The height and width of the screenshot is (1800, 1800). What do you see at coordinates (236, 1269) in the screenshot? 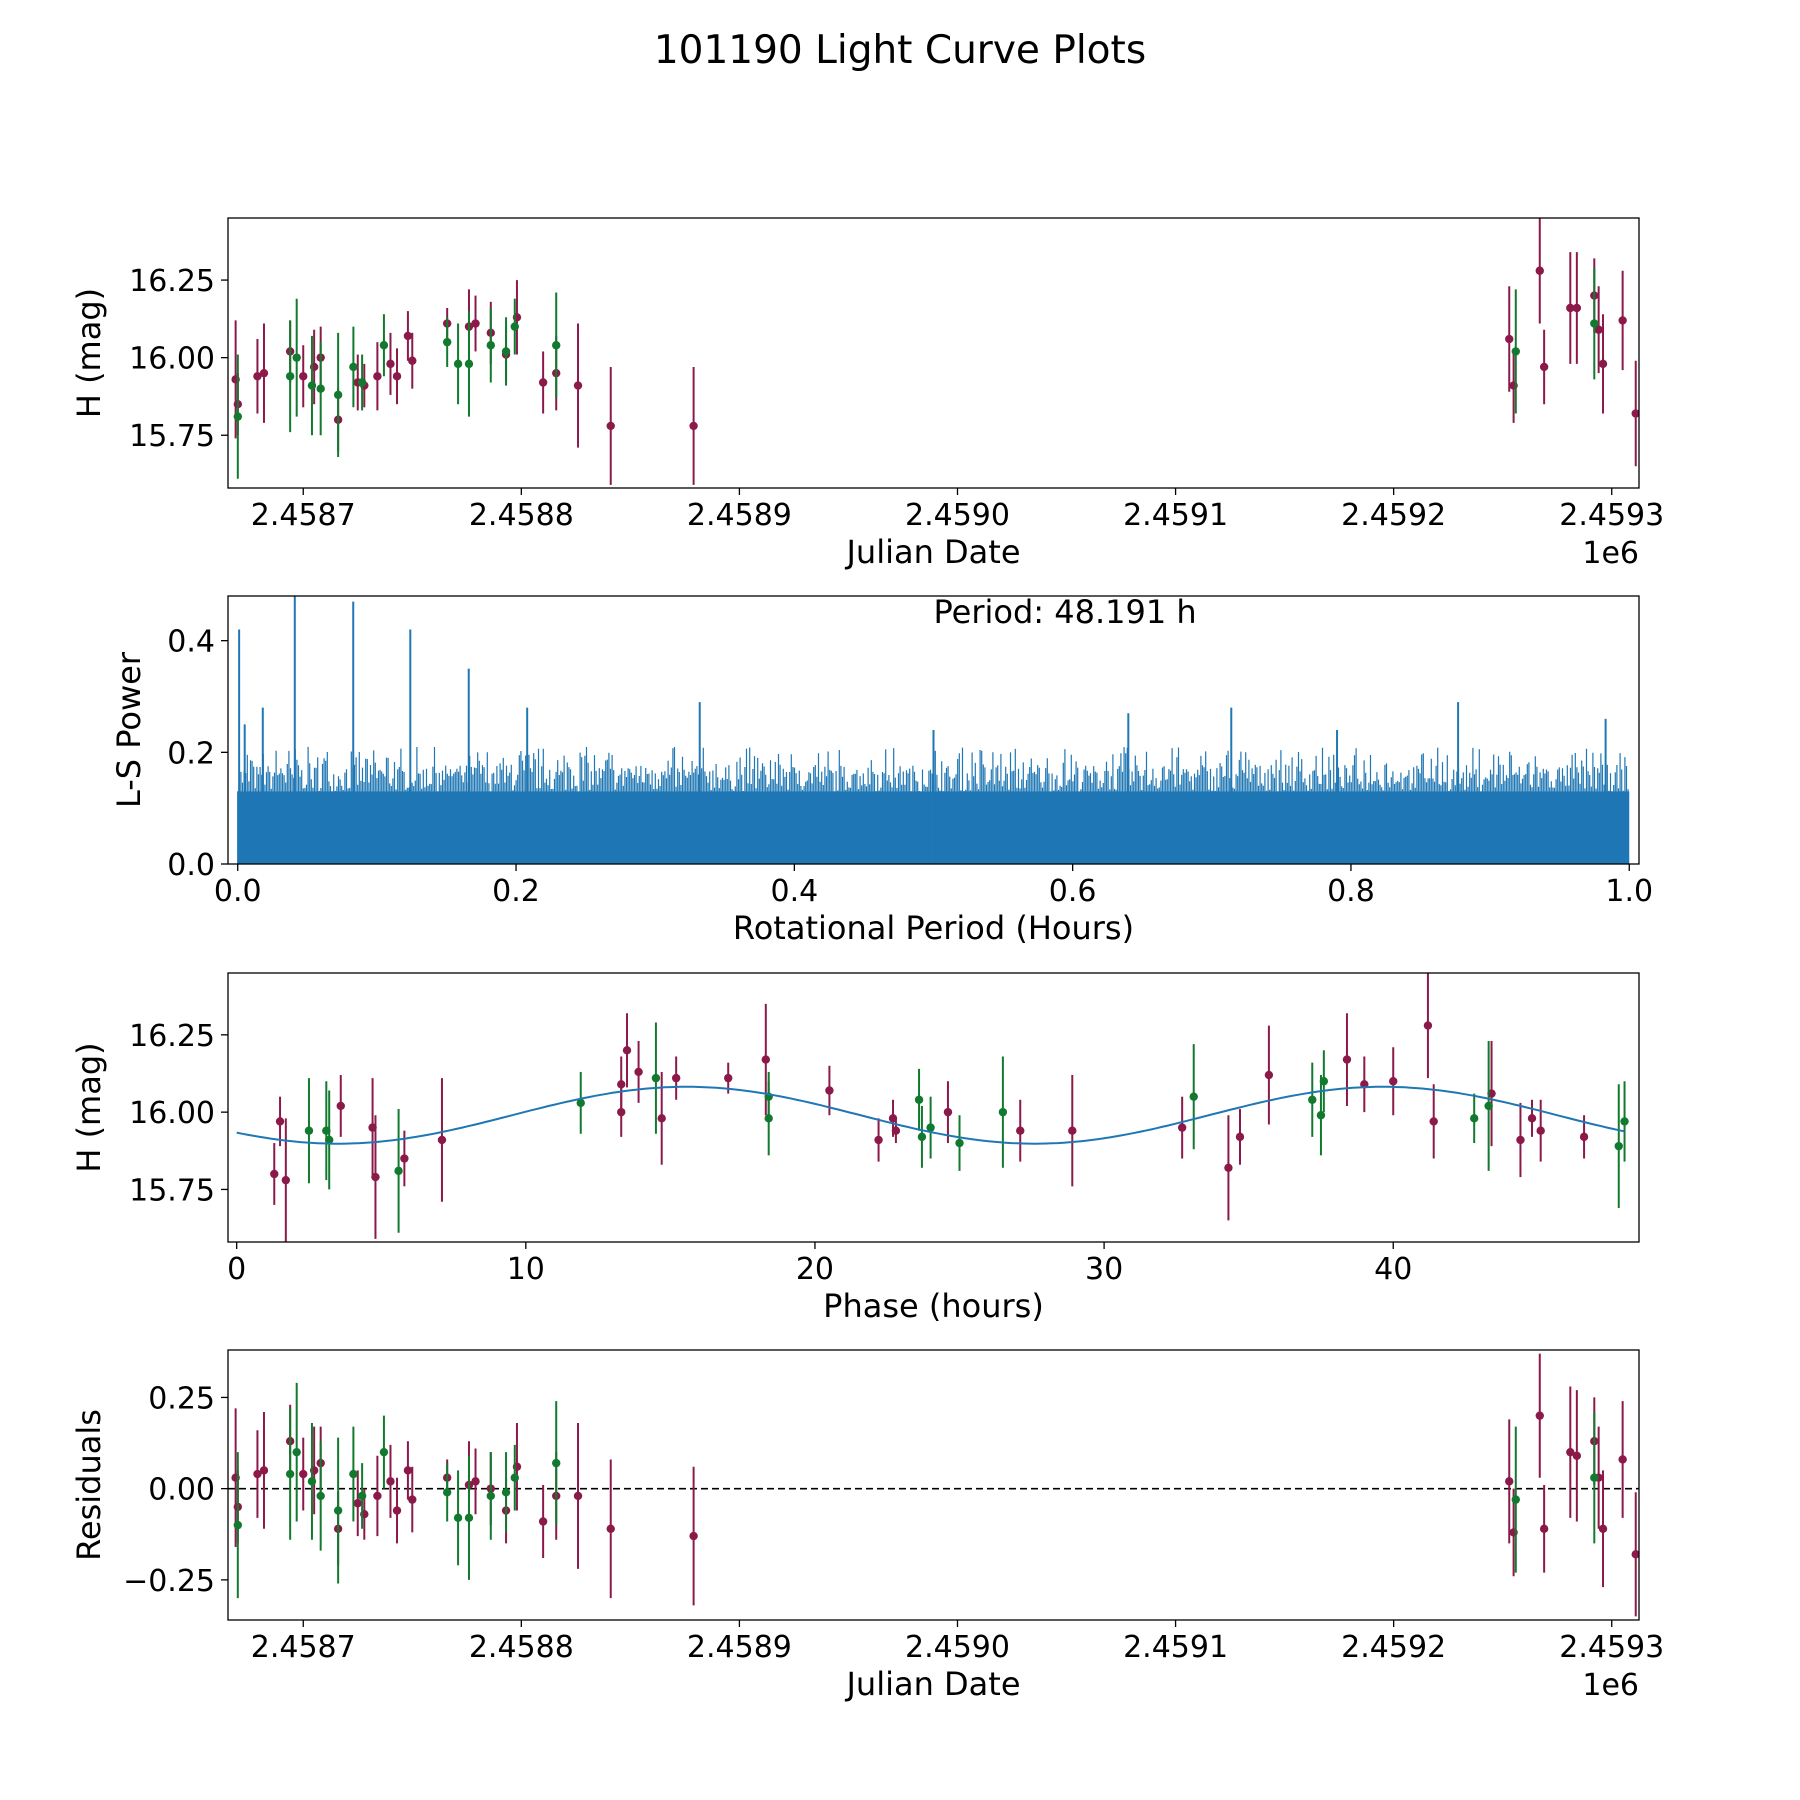
I see `x-tick-label: 0` at bounding box center [236, 1269].